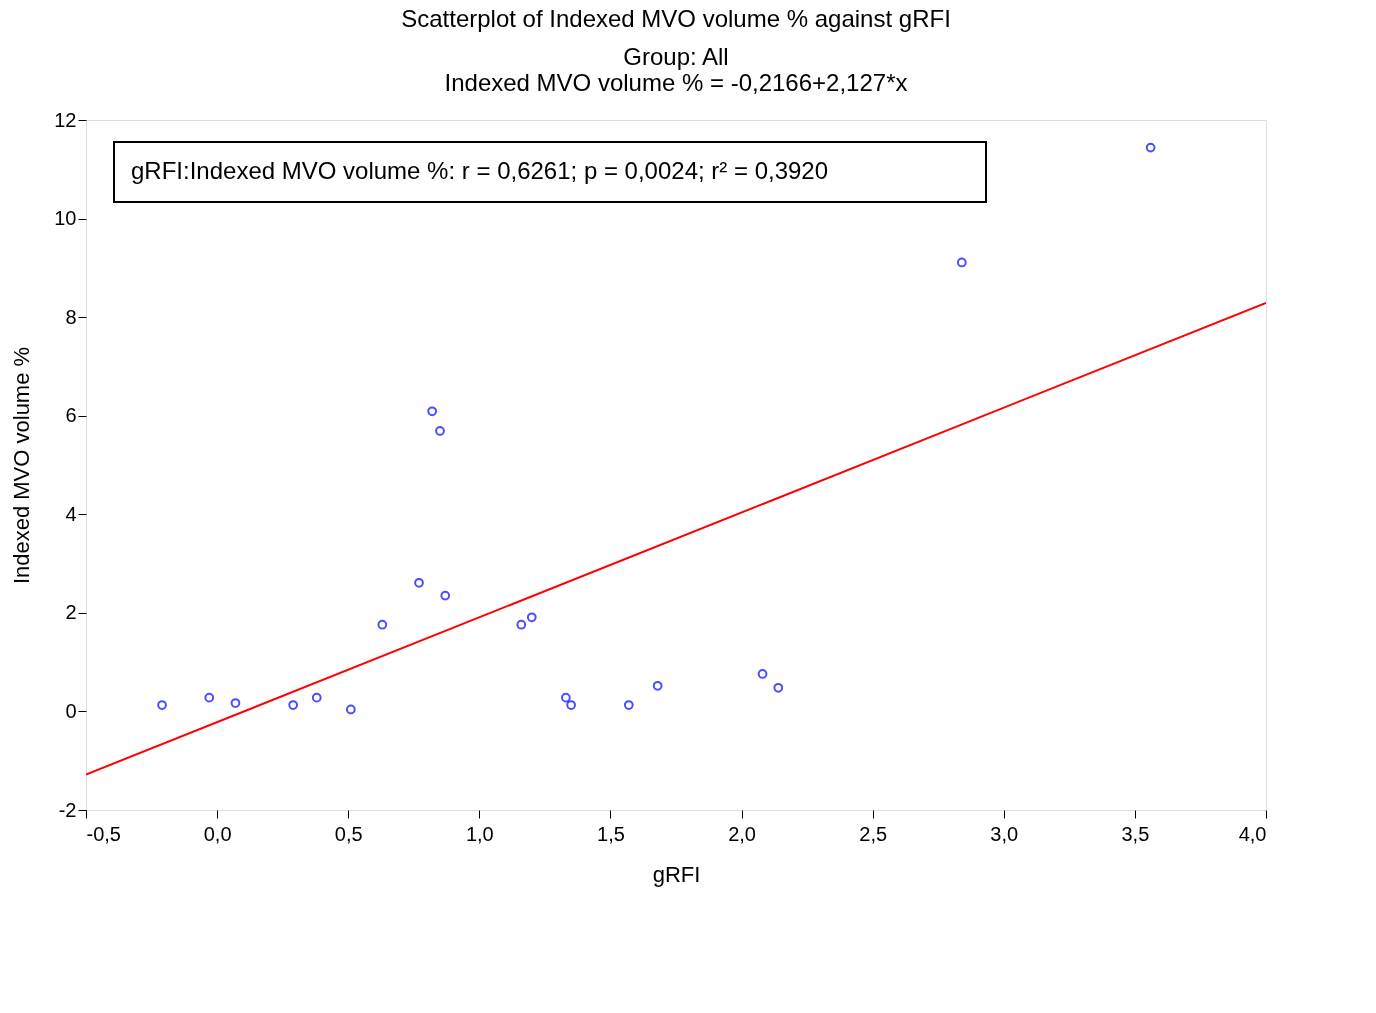  What do you see at coordinates (348, 833) in the screenshot?
I see `x-tick-label: 0,5` at bounding box center [348, 833].